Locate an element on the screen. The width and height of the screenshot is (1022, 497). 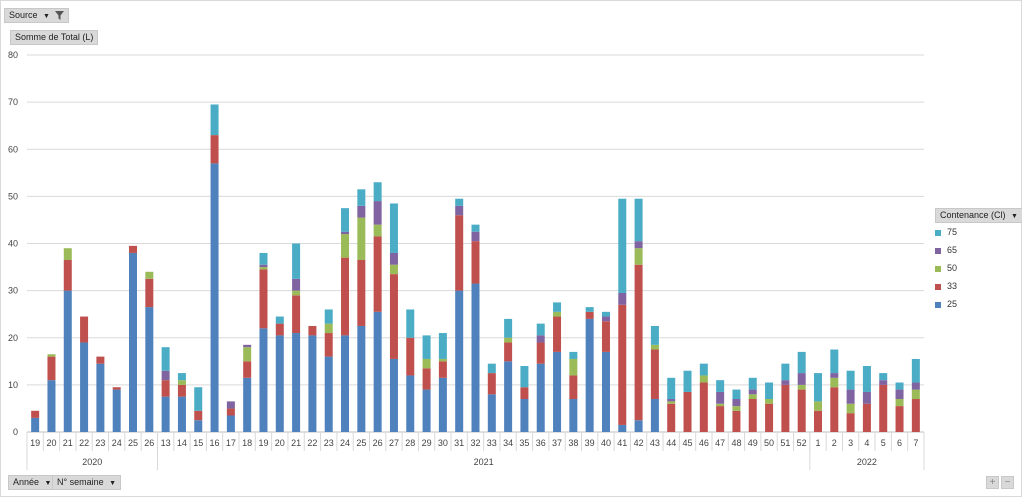
minus-icon: − is located at coordinates (1007, 482).